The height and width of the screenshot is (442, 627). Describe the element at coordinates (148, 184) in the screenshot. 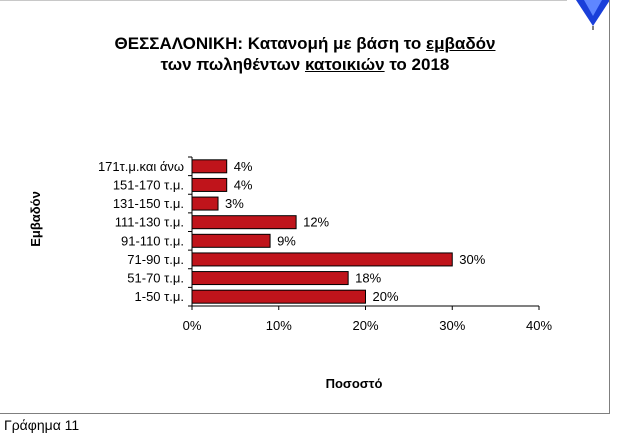

I see `y-category-label: 151-170 τ.μ.` at that location.